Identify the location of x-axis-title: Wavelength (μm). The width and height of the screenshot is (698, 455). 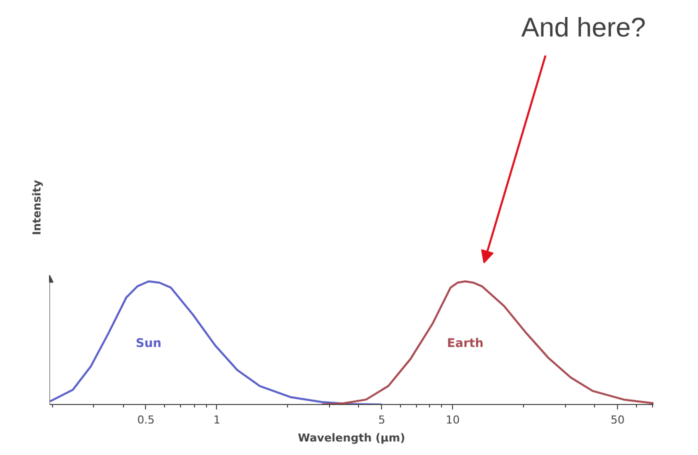
(352, 438).